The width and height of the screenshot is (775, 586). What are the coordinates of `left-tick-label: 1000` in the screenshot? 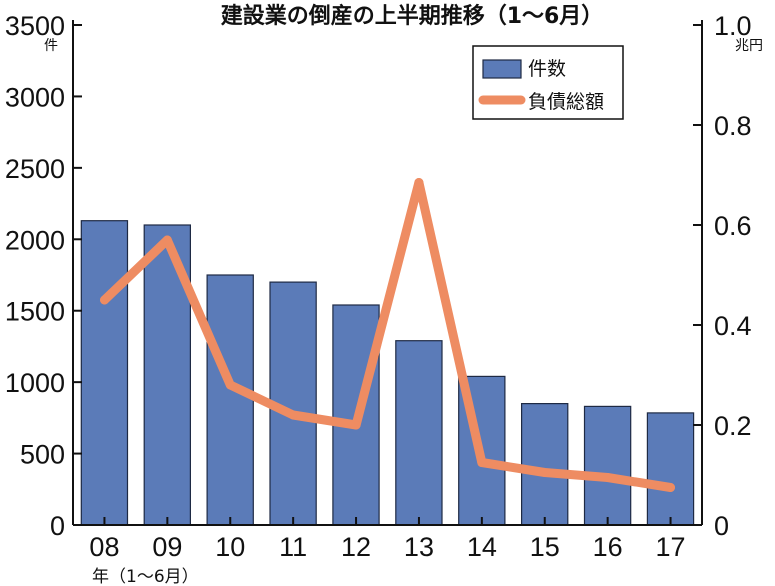 It's located at (35, 383).